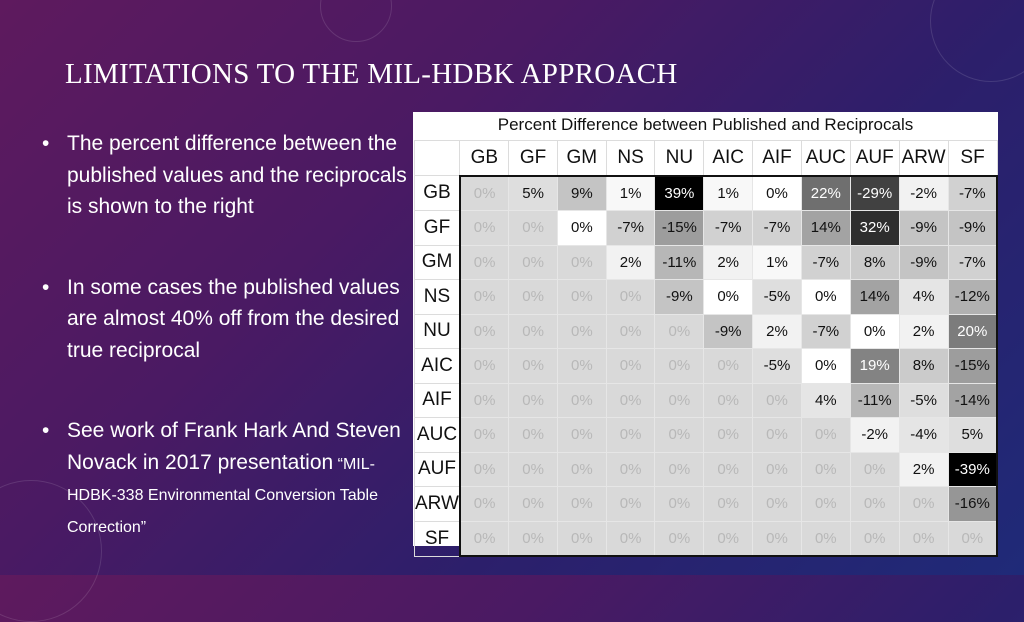 This screenshot has height=622, width=1024. What do you see at coordinates (923, 435) in the screenshot?
I see `table-cell: -4%` at bounding box center [923, 435].